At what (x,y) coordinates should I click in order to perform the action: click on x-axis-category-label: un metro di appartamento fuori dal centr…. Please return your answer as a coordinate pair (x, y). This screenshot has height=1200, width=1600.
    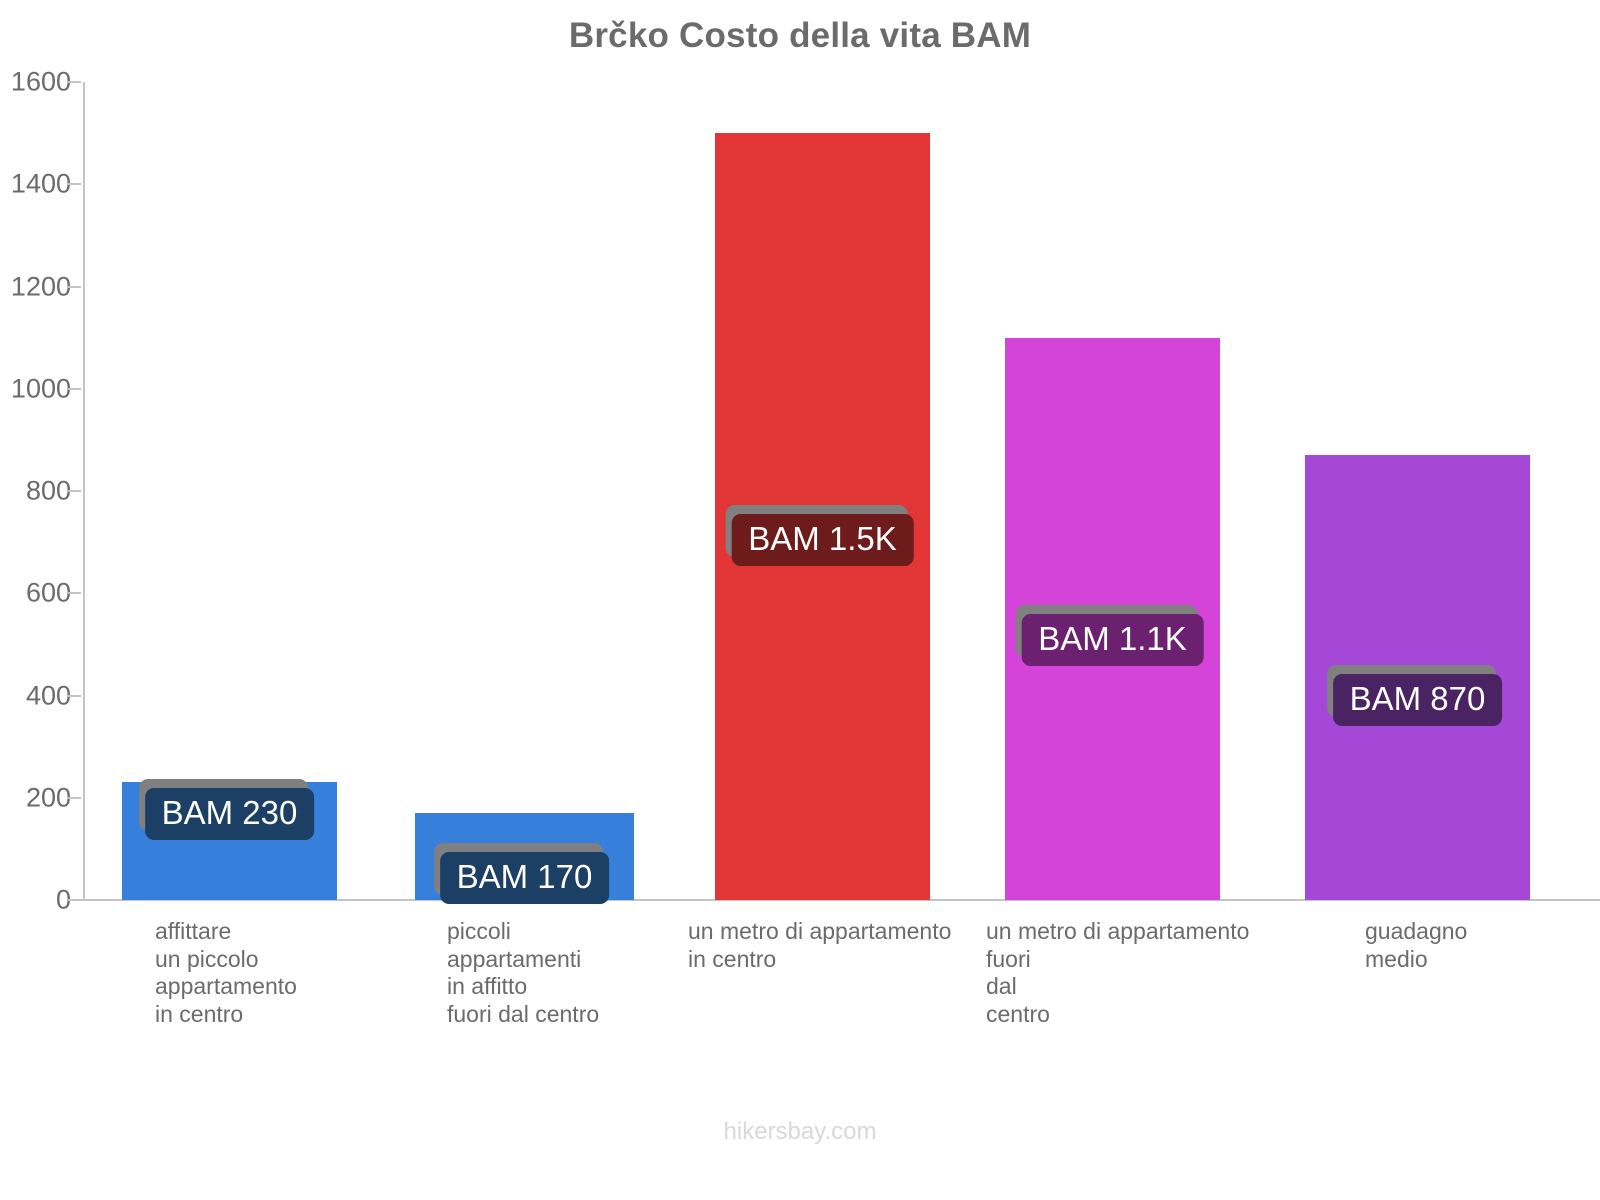
    Looking at the image, I should click on (1118, 972).